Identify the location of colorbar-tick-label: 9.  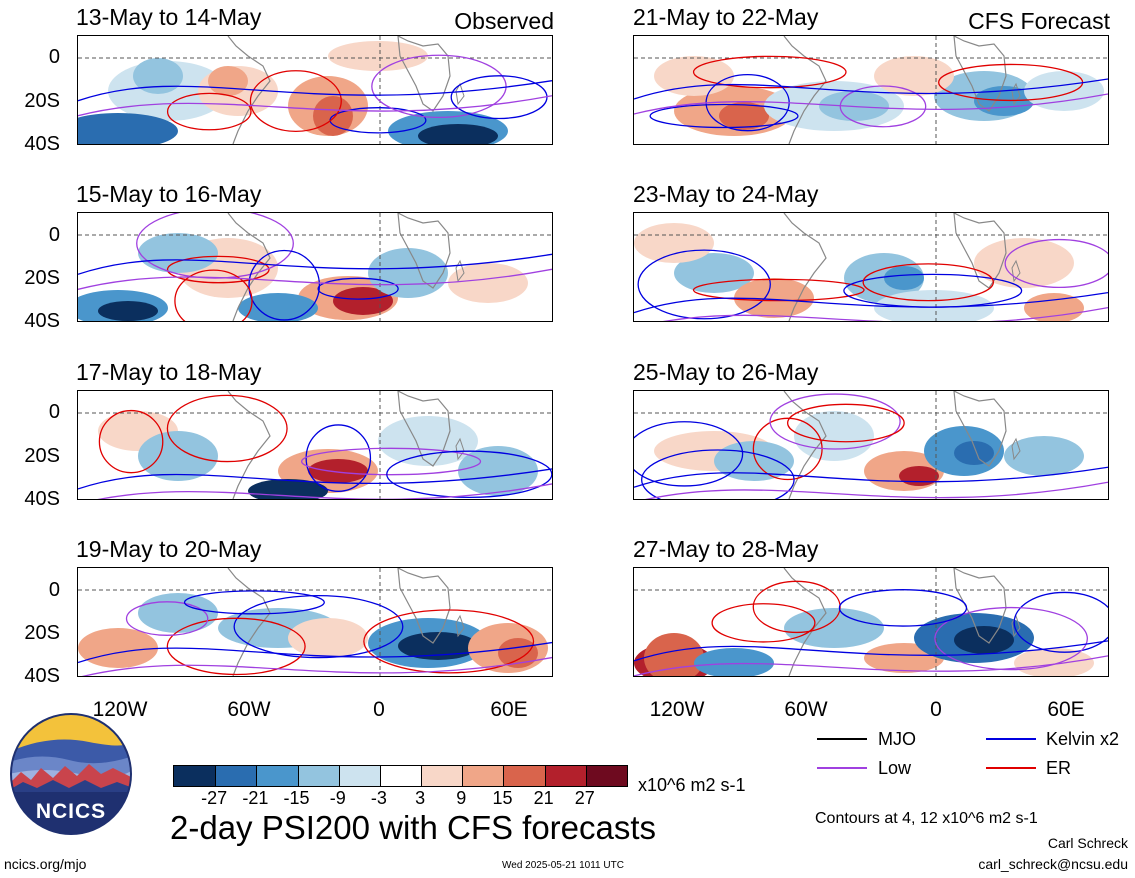
(461, 798).